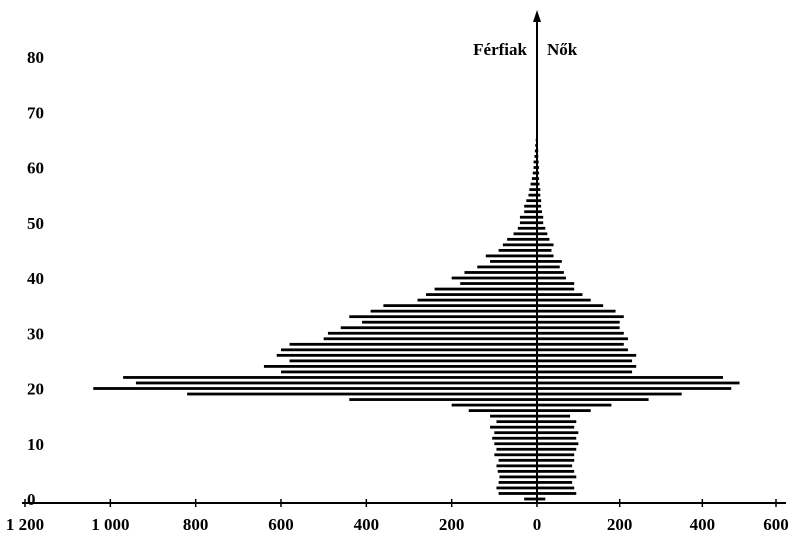 Image resolution: width=799 pixels, height=543 pixels. I want to click on x-tick-label-left-3: 600, so click(281, 524).